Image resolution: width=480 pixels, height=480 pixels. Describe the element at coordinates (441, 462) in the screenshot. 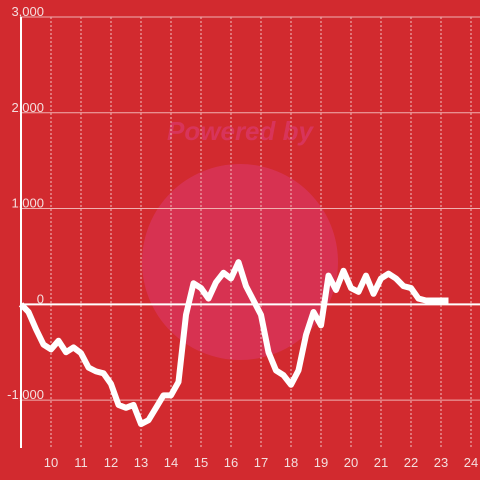

I see `x-tick-label: 23` at that location.